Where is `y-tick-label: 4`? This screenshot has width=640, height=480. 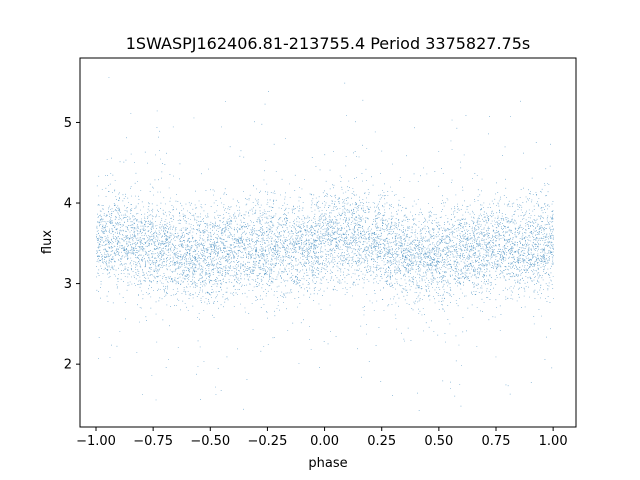
y-tick-label: 4 is located at coordinates (68, 204).